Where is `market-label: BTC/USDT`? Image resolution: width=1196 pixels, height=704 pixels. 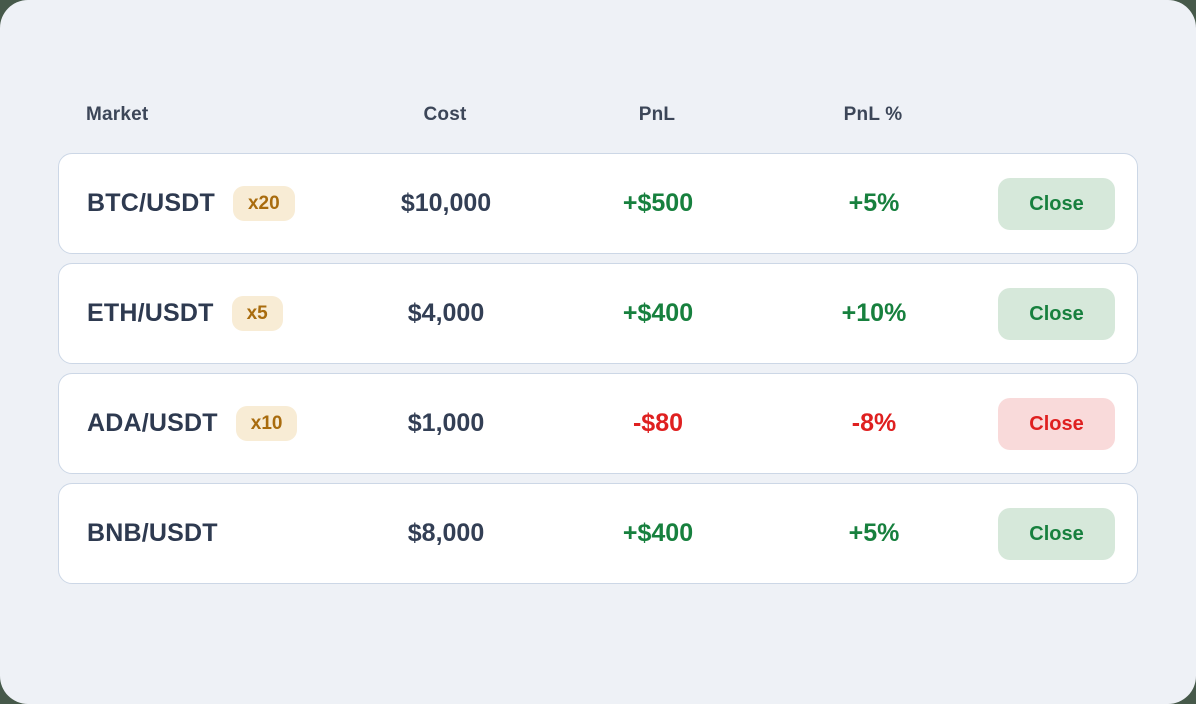
market-label: BTC/USDT is located at coordinates (151, 203).